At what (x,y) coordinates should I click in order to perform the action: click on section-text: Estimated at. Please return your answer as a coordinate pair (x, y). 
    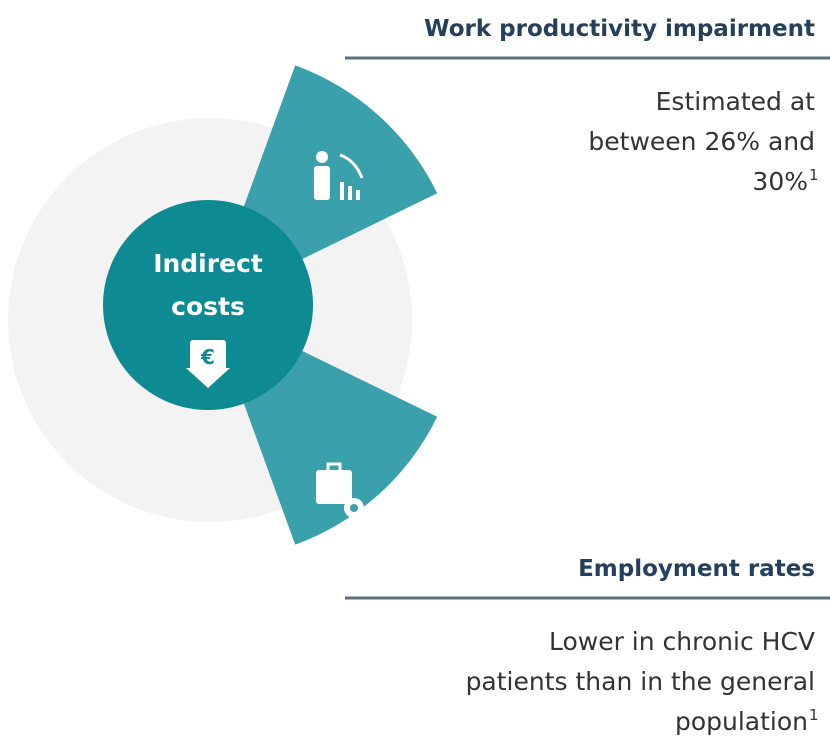
    Looking at the image, I should click on (736, 101).